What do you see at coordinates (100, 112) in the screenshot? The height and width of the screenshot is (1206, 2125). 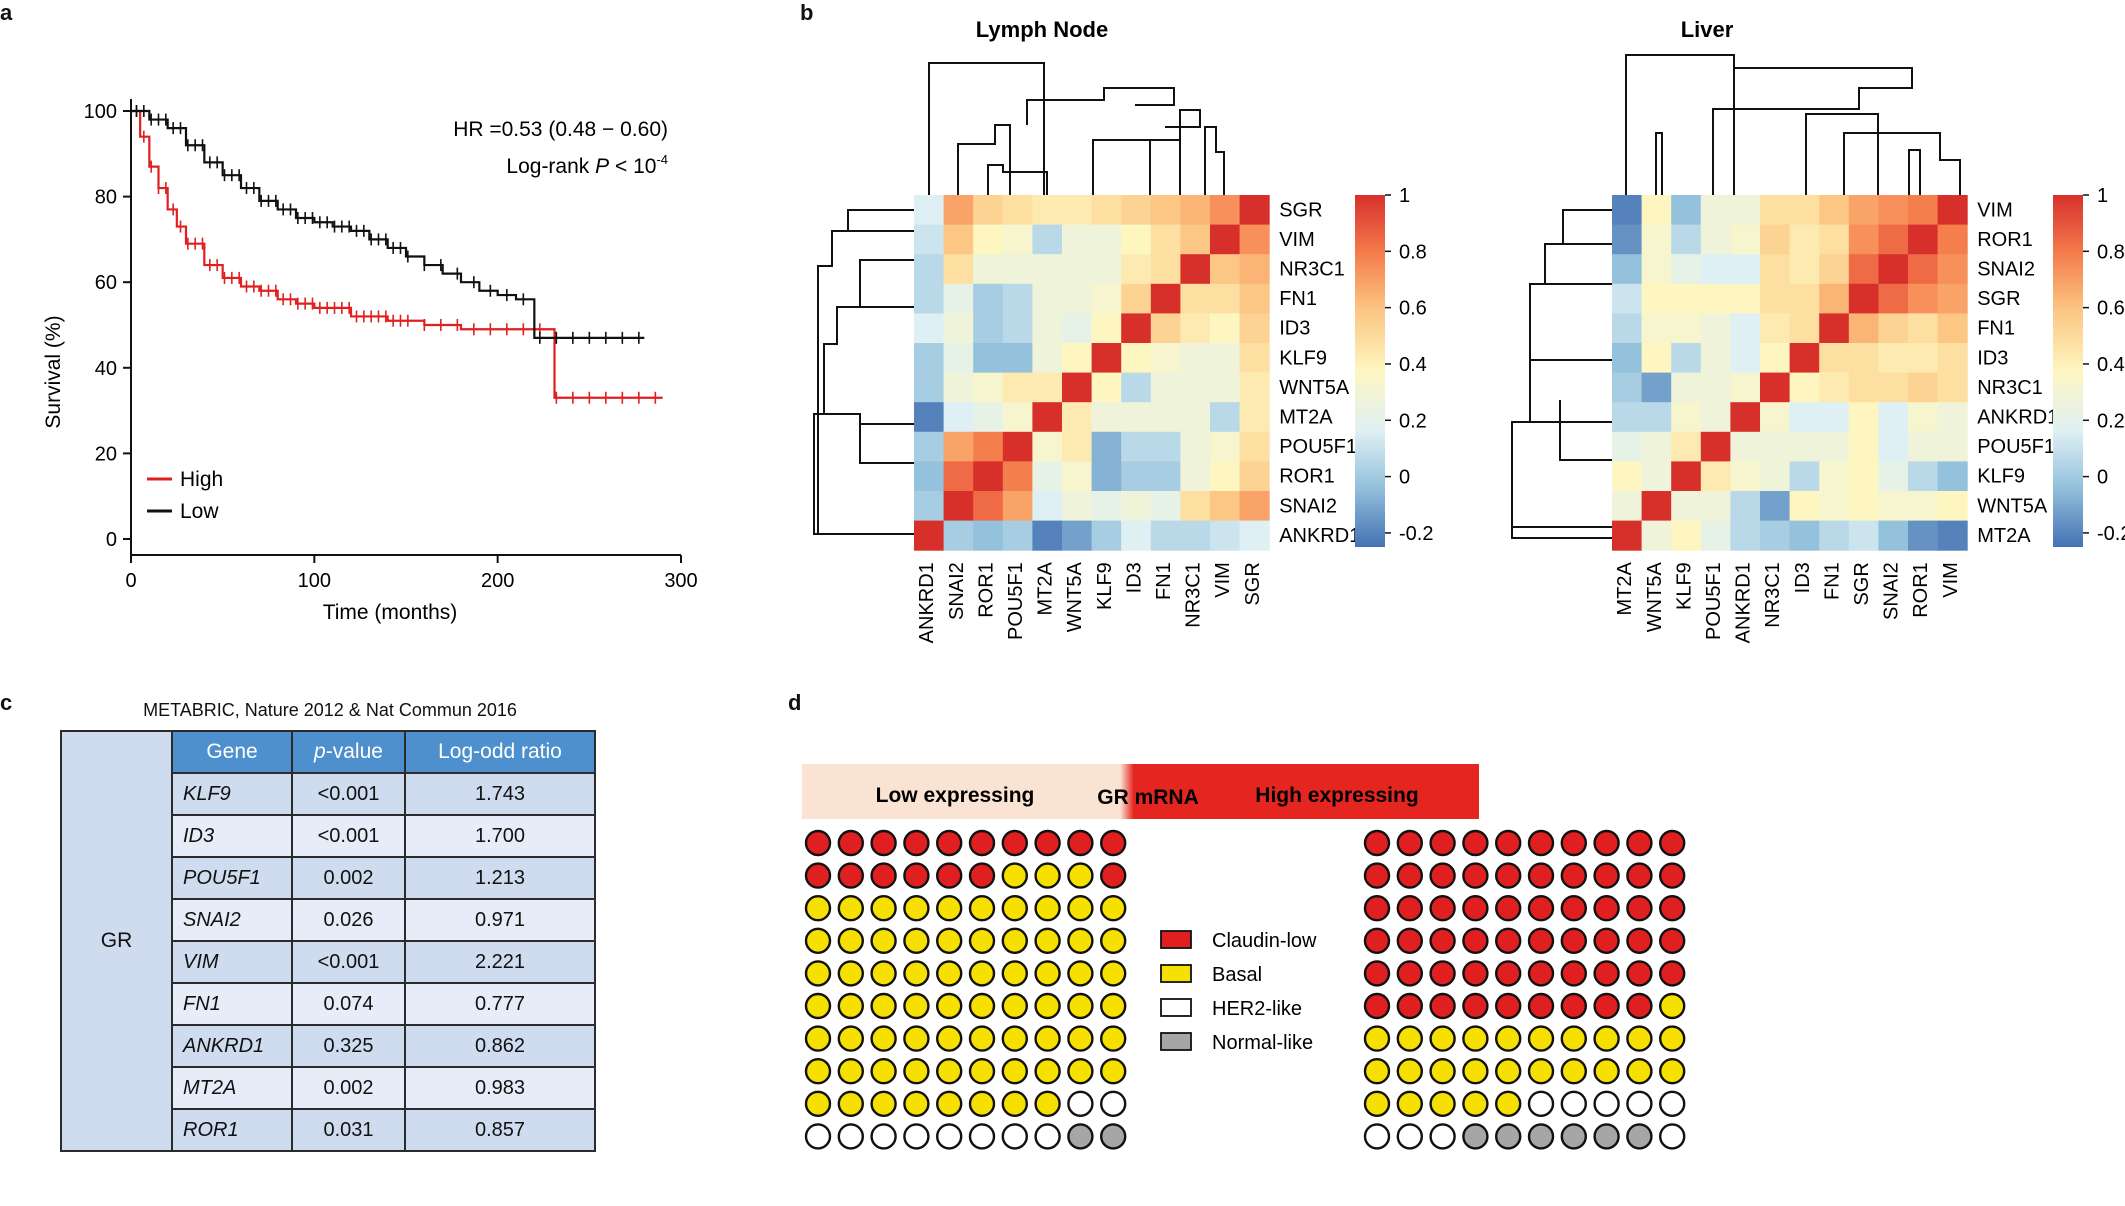 I see `survival-ytick-label: 100` at bounding box center [100, 112].